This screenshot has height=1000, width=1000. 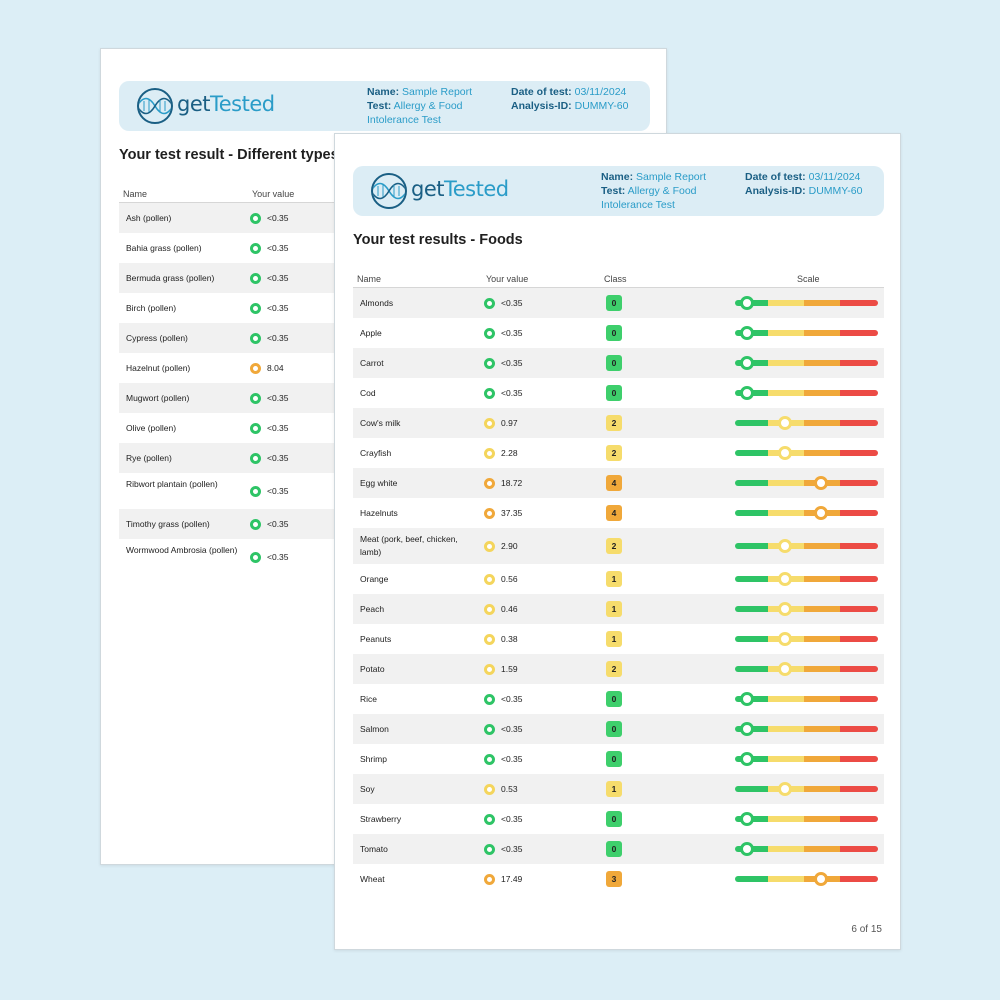 What do you see at coordinates (614, 879) in the screenshot?
I see `class-badge: 3` at bounding box center [614, 879].